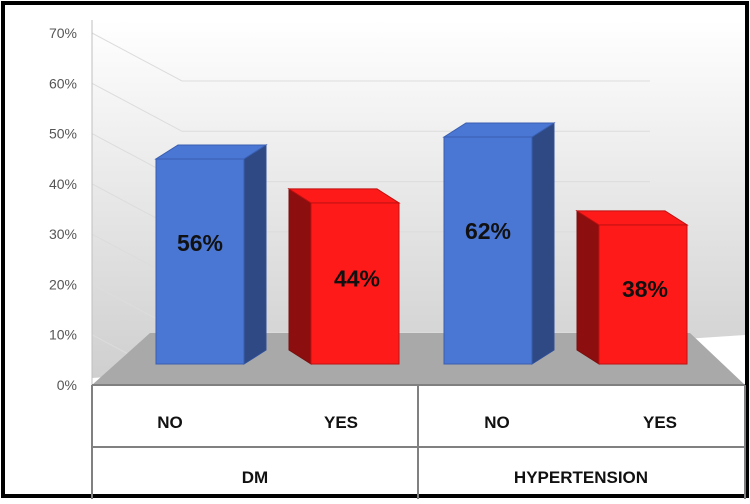 The height and width of the screenshot is (504, 750). Describe the element at coordinates (63, 234) in the screenshot. I see `y-tick-label: 30%` at that location.